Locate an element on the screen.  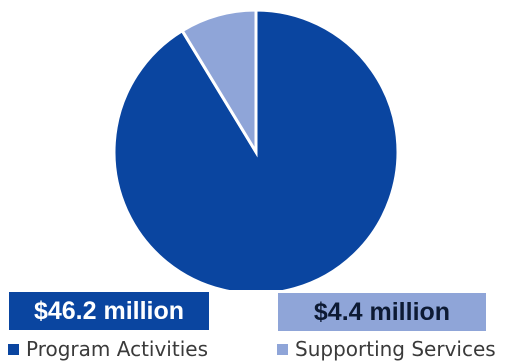
legend-swatch-program-activities is located at coordinates (13, 349).